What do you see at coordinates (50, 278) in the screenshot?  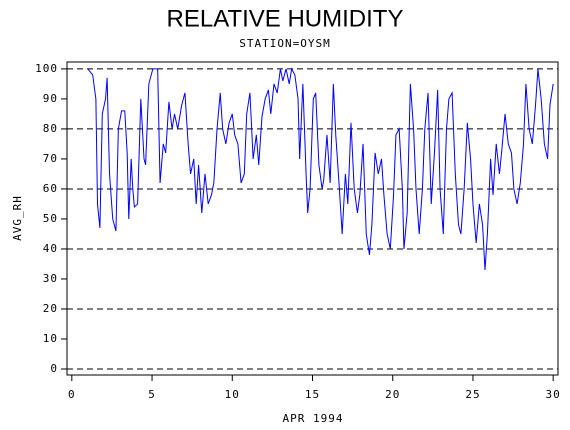 I see `y-tick-label: 30` at bounding box center [50, 278].